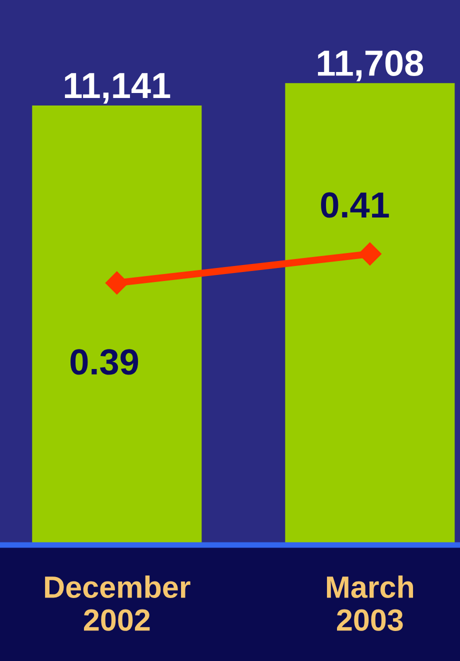 This screenshot has height=661, width=460. I want to click on x-tick-label: December 2002, so click(117, 603).